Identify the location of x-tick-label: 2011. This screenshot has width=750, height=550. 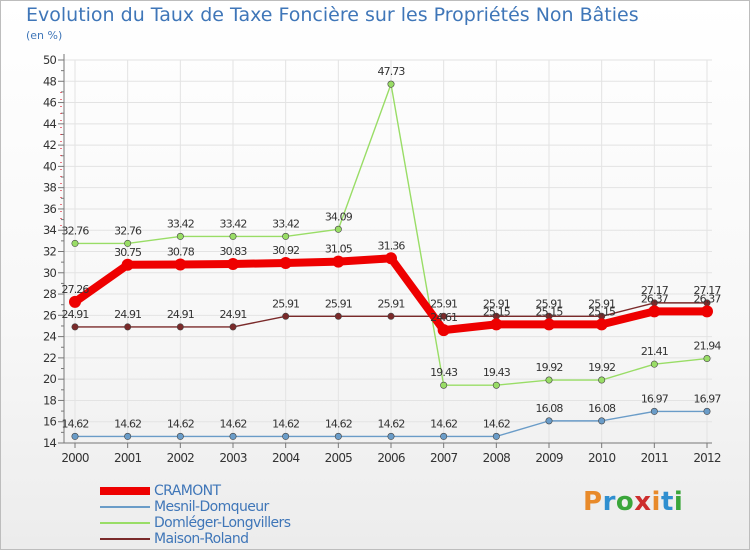
(655, 458).